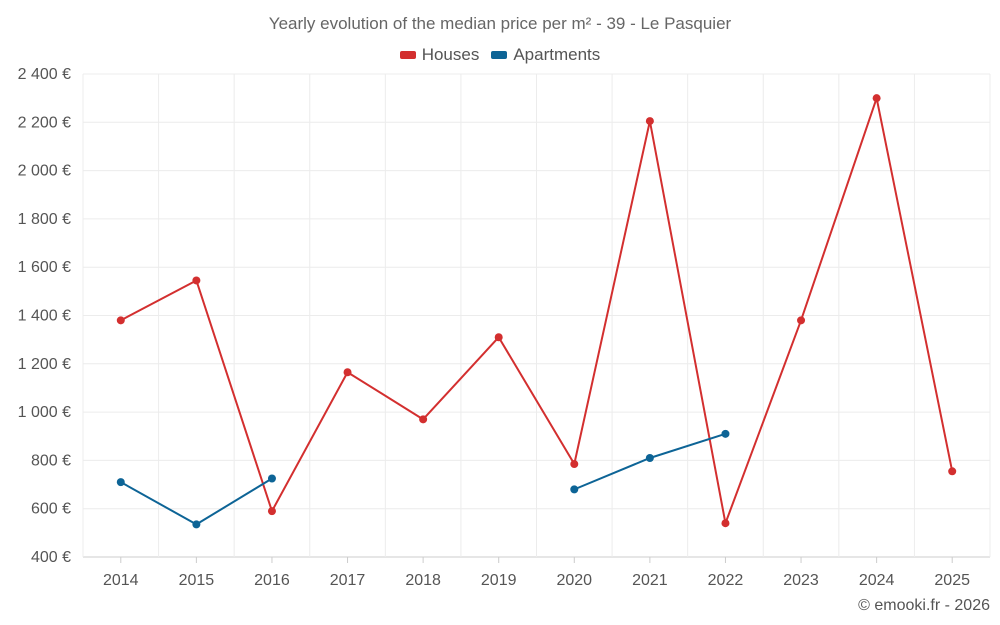 The height and width of the screenshot is (625, 1000). I want to click on legend: Houses Apartments, so click(500, 55).